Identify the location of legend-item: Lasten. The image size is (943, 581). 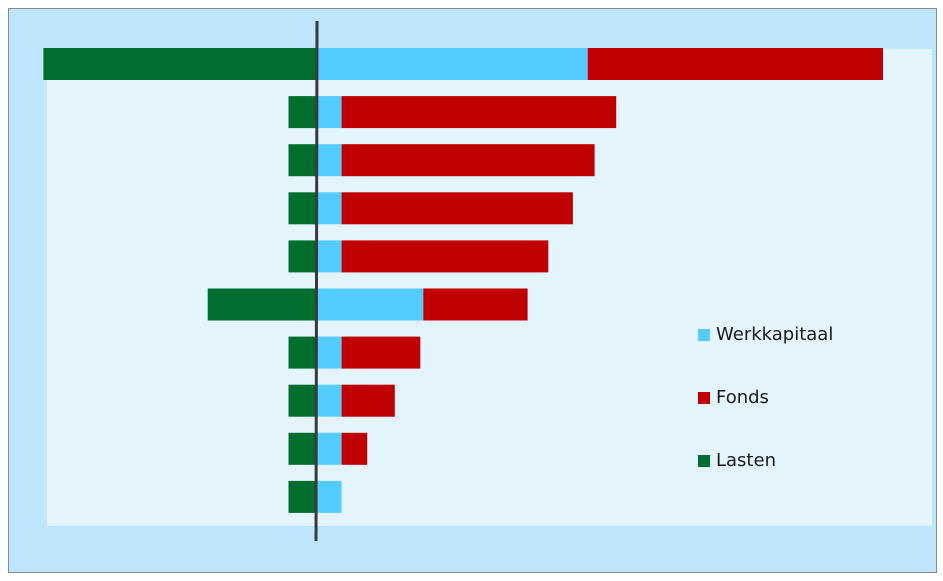
(737, 460).